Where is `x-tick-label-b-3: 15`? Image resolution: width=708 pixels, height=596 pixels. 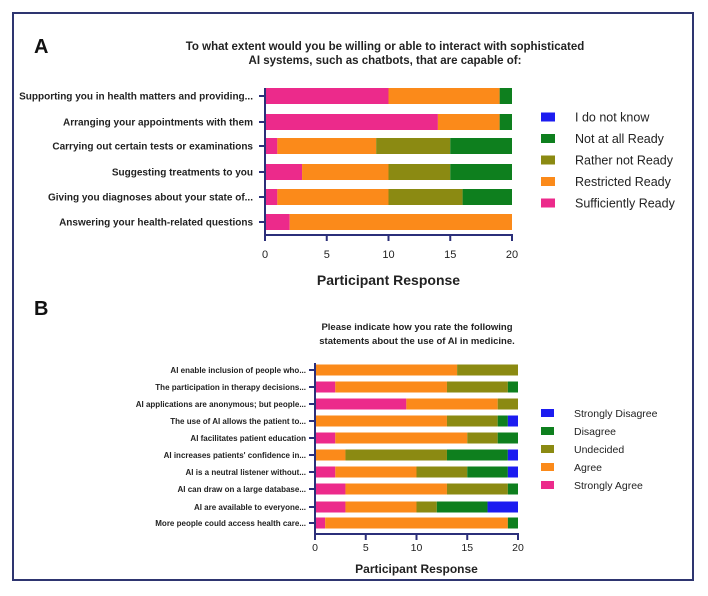 x-tick-label-b-3: 15 is located at coordinates (467, 548).